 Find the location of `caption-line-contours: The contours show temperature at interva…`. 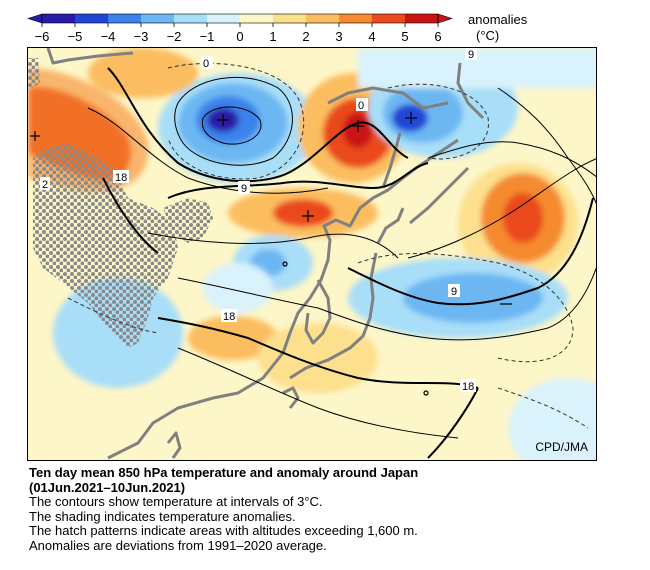

caption-line-contours: The contours show temperature at interva… is located at coordinates (176, 501).